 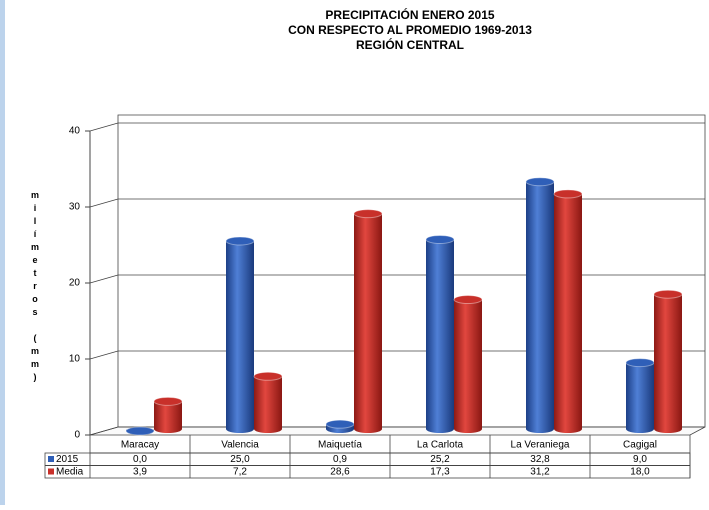 I want to click on data-label: 17,3, so click(x=440, y=472).